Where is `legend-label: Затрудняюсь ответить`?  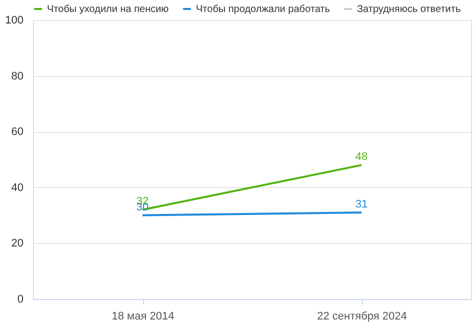
legend-label: Затрудняюсь ответить is located at coordinates (409, 9).